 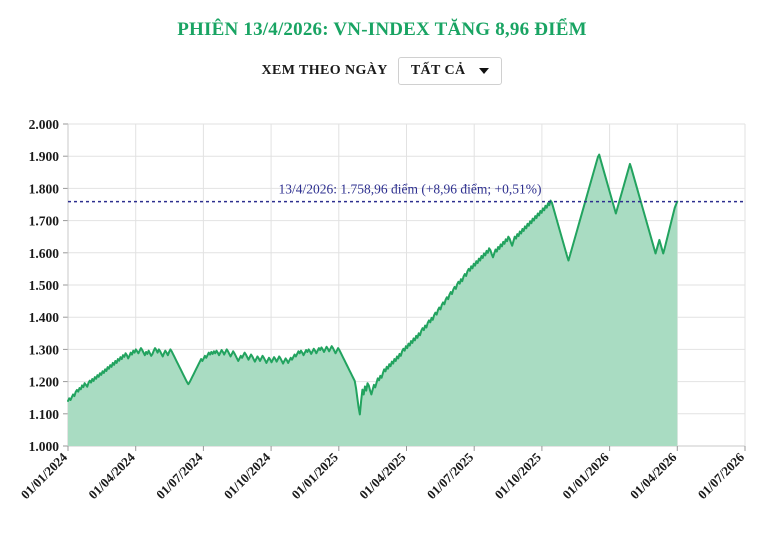 What do you see at coordinates (247, 475) in the screenshot?
I see `x-tick-label: 01/10/2024` at bounding box center [247, 475].